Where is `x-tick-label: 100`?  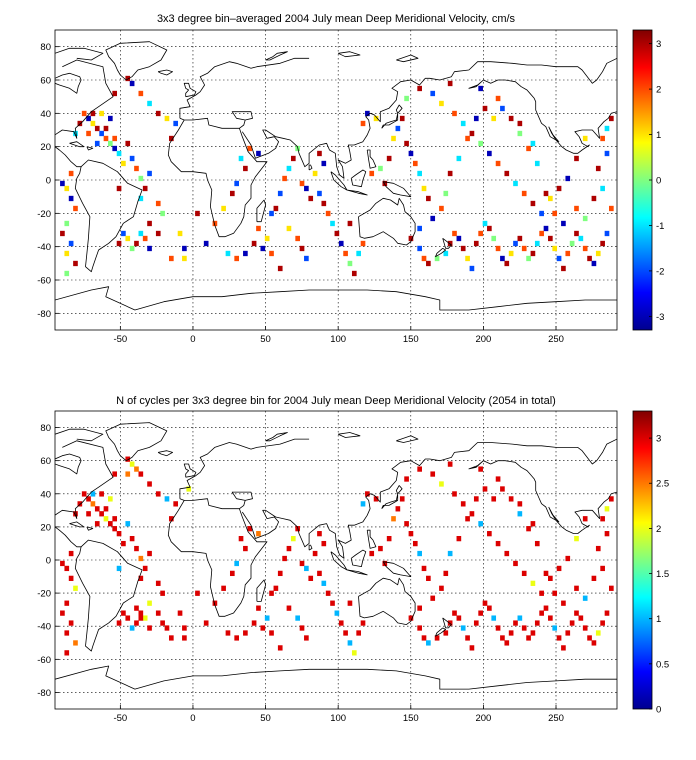 x-tick-label: 100 is located at coordinates (338, 339).